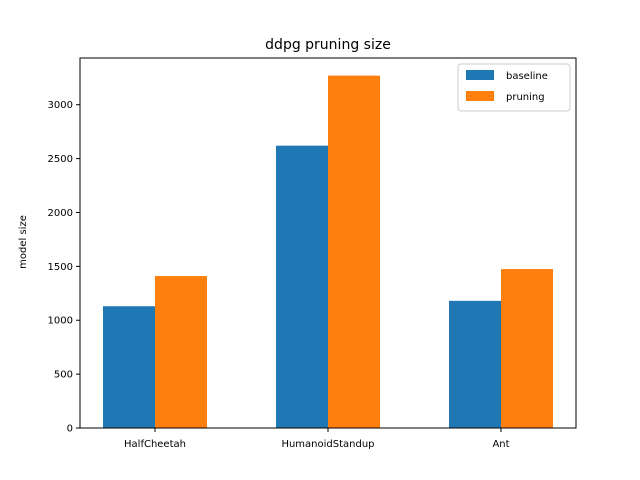 Image resolution: width=640 pixels, height=480 pixels. Describe the element at coordinates (527, 76) in the screenshot. I see `legend-label-baseline: baseline` at that location.